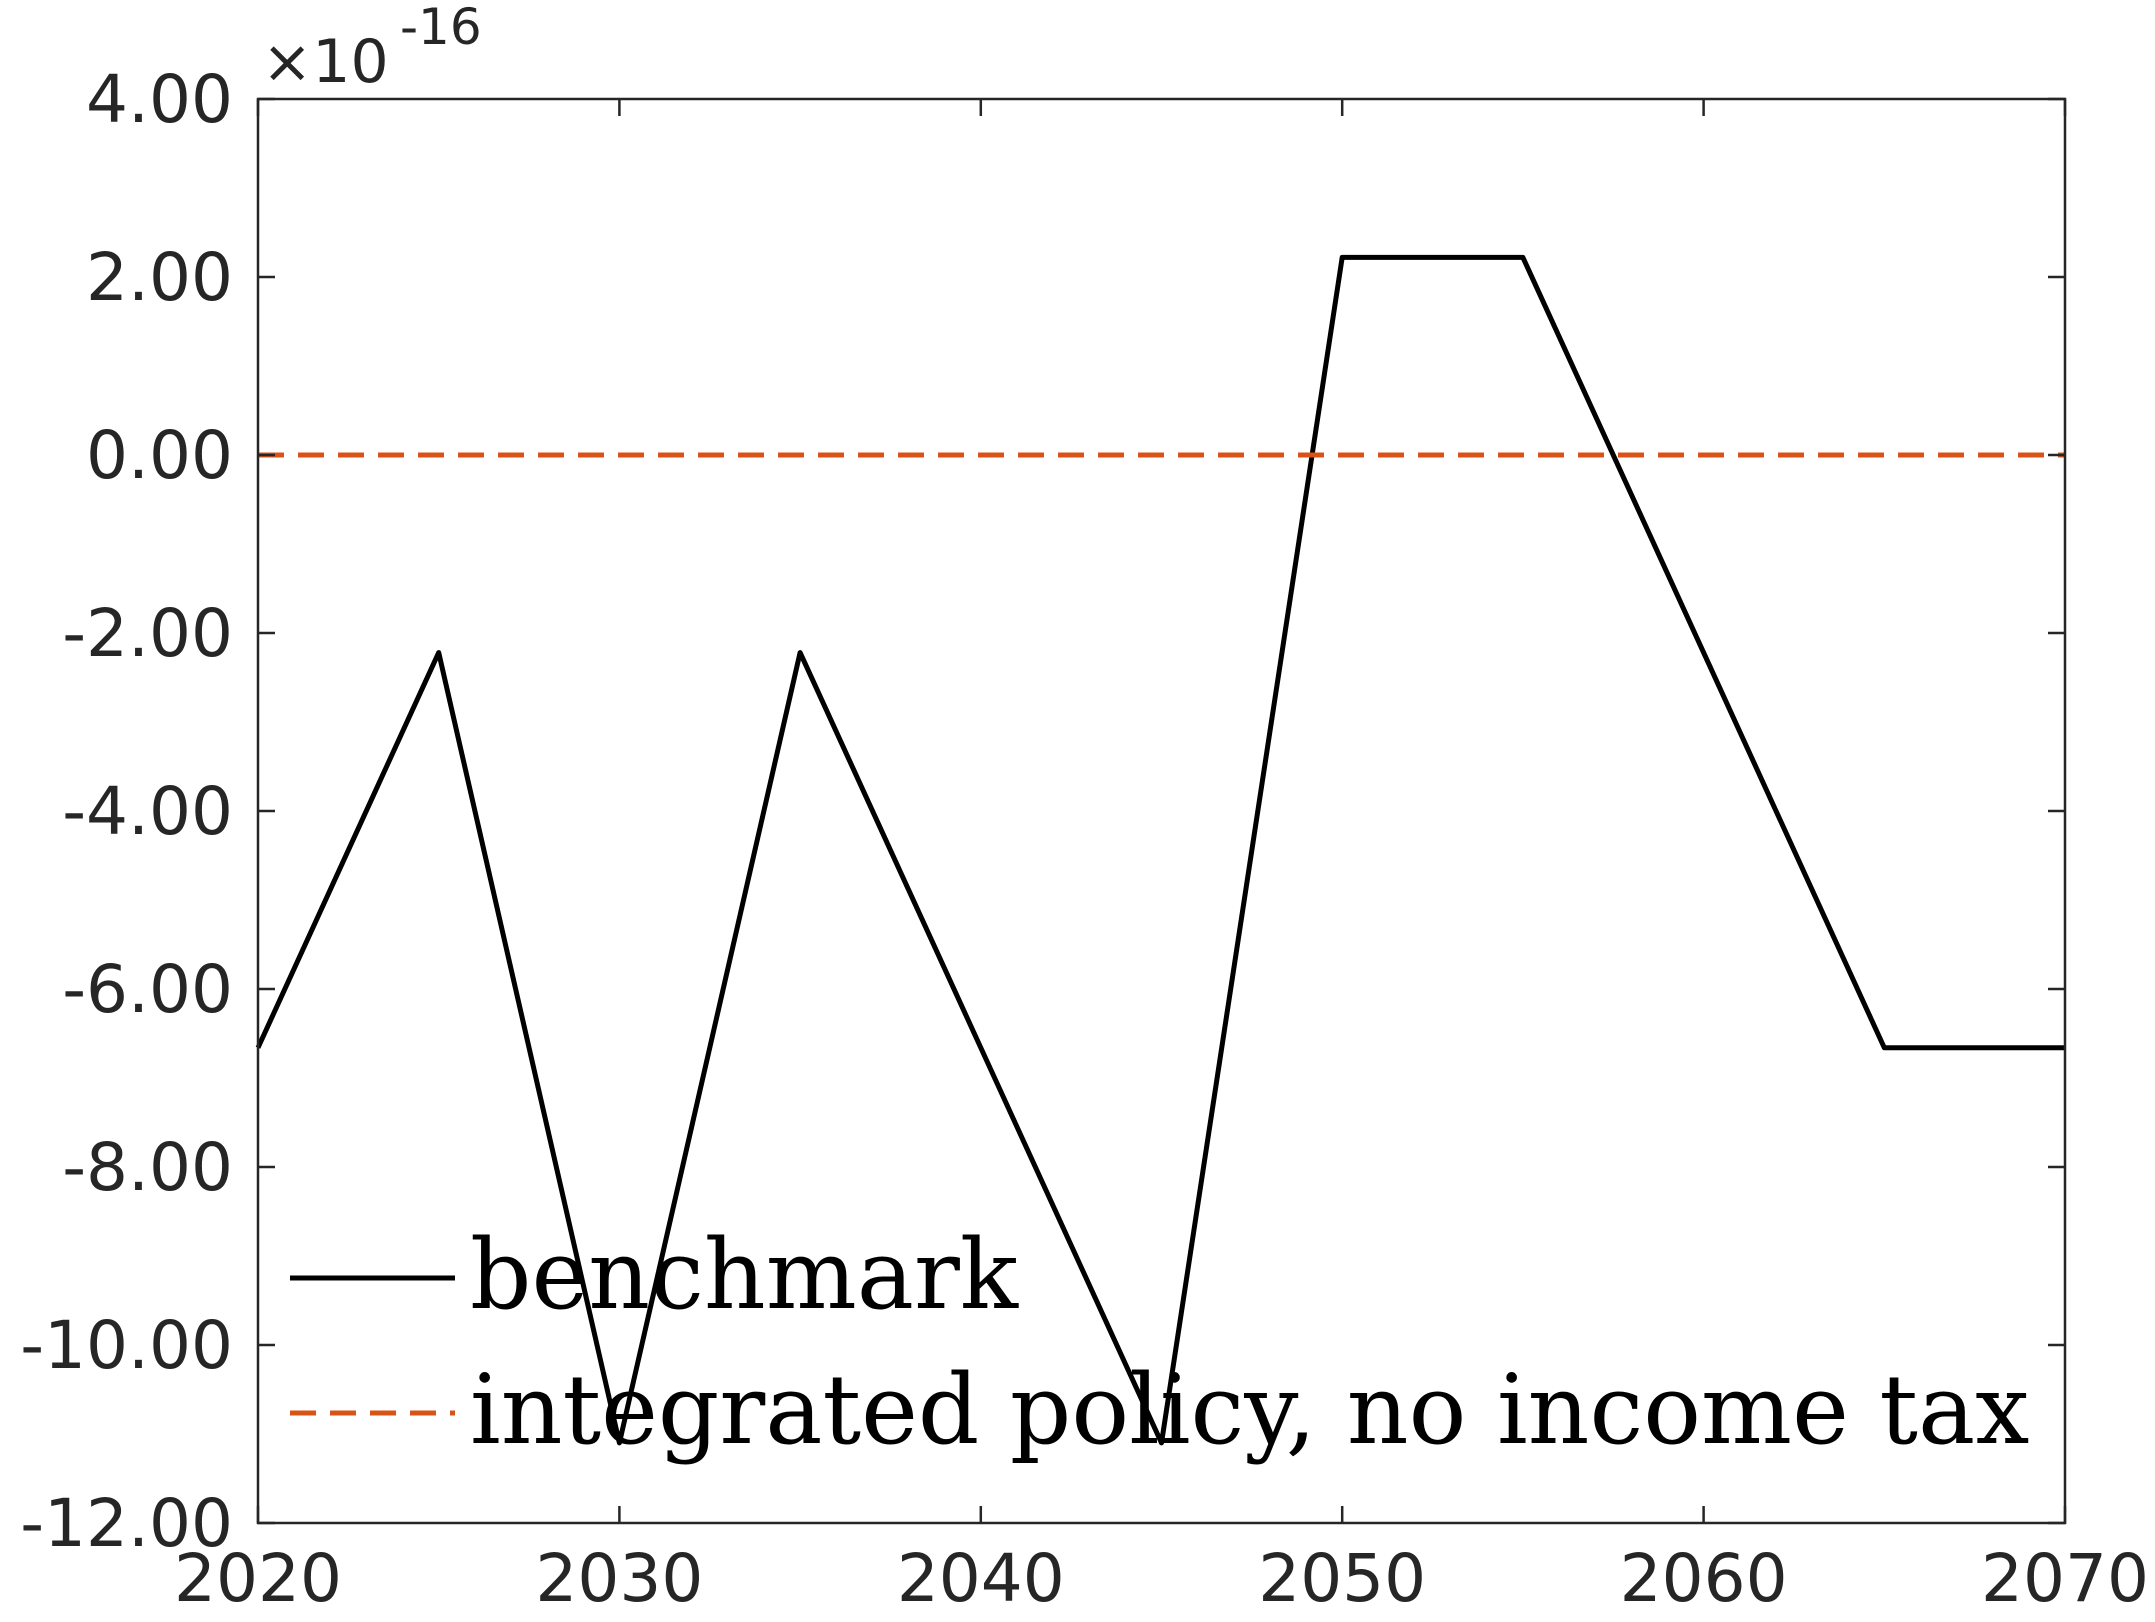  Describe the element at coordinates (159, 99) in the screenshot. I see `y-tick-label: 4.00` at that location.